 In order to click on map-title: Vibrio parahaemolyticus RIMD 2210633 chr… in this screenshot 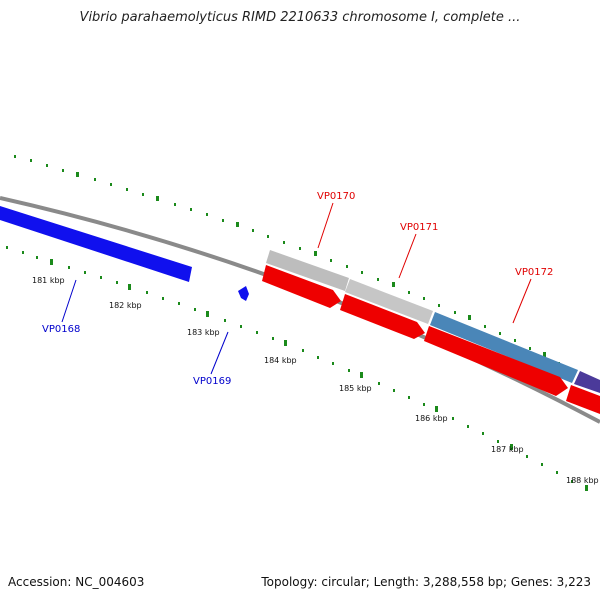, I will do `click(300, 17)`.